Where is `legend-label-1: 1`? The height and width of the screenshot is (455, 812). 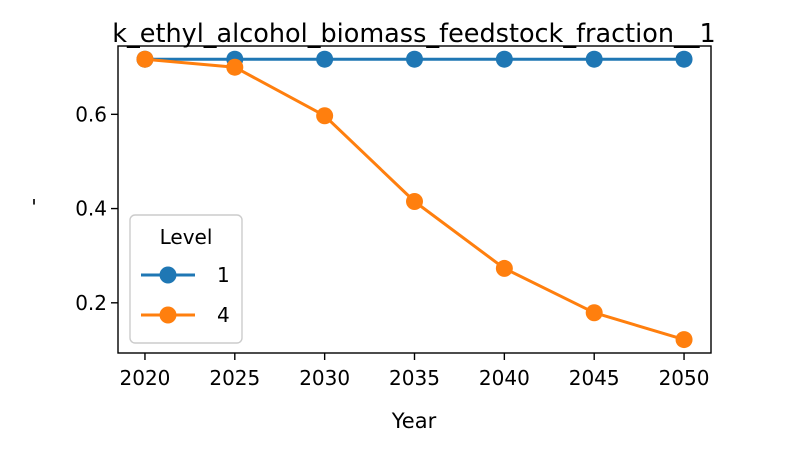
legend-label-1: 1 is located at coordinates (223, 275).